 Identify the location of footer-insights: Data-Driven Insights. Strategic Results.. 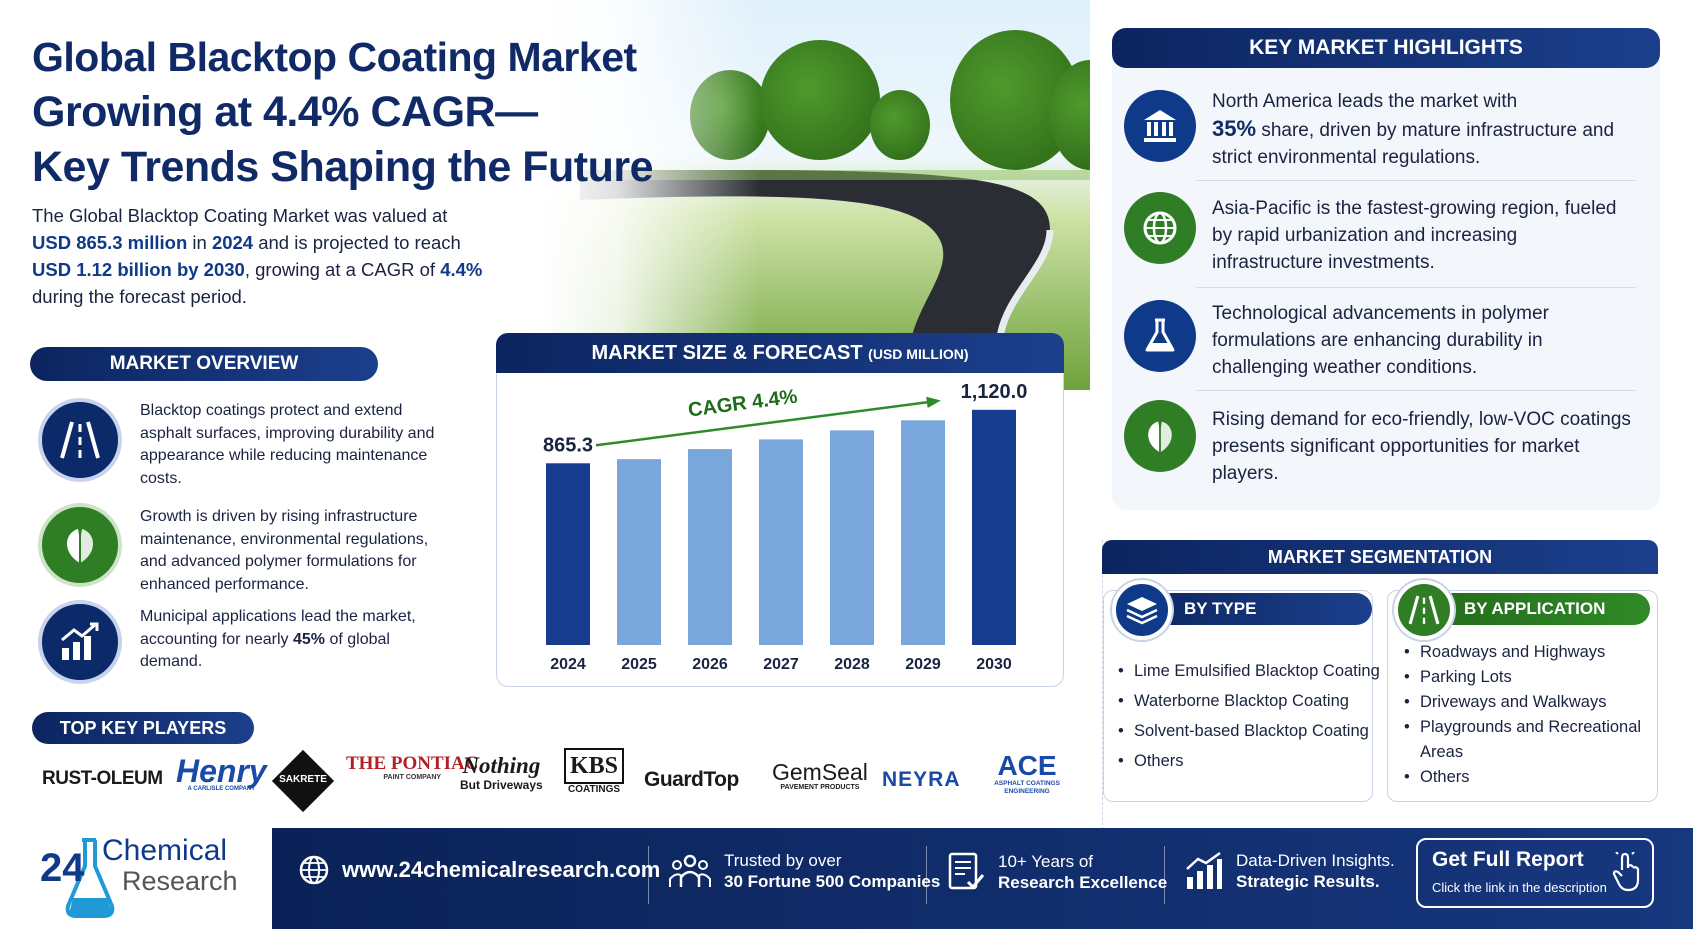
(1289, 871).